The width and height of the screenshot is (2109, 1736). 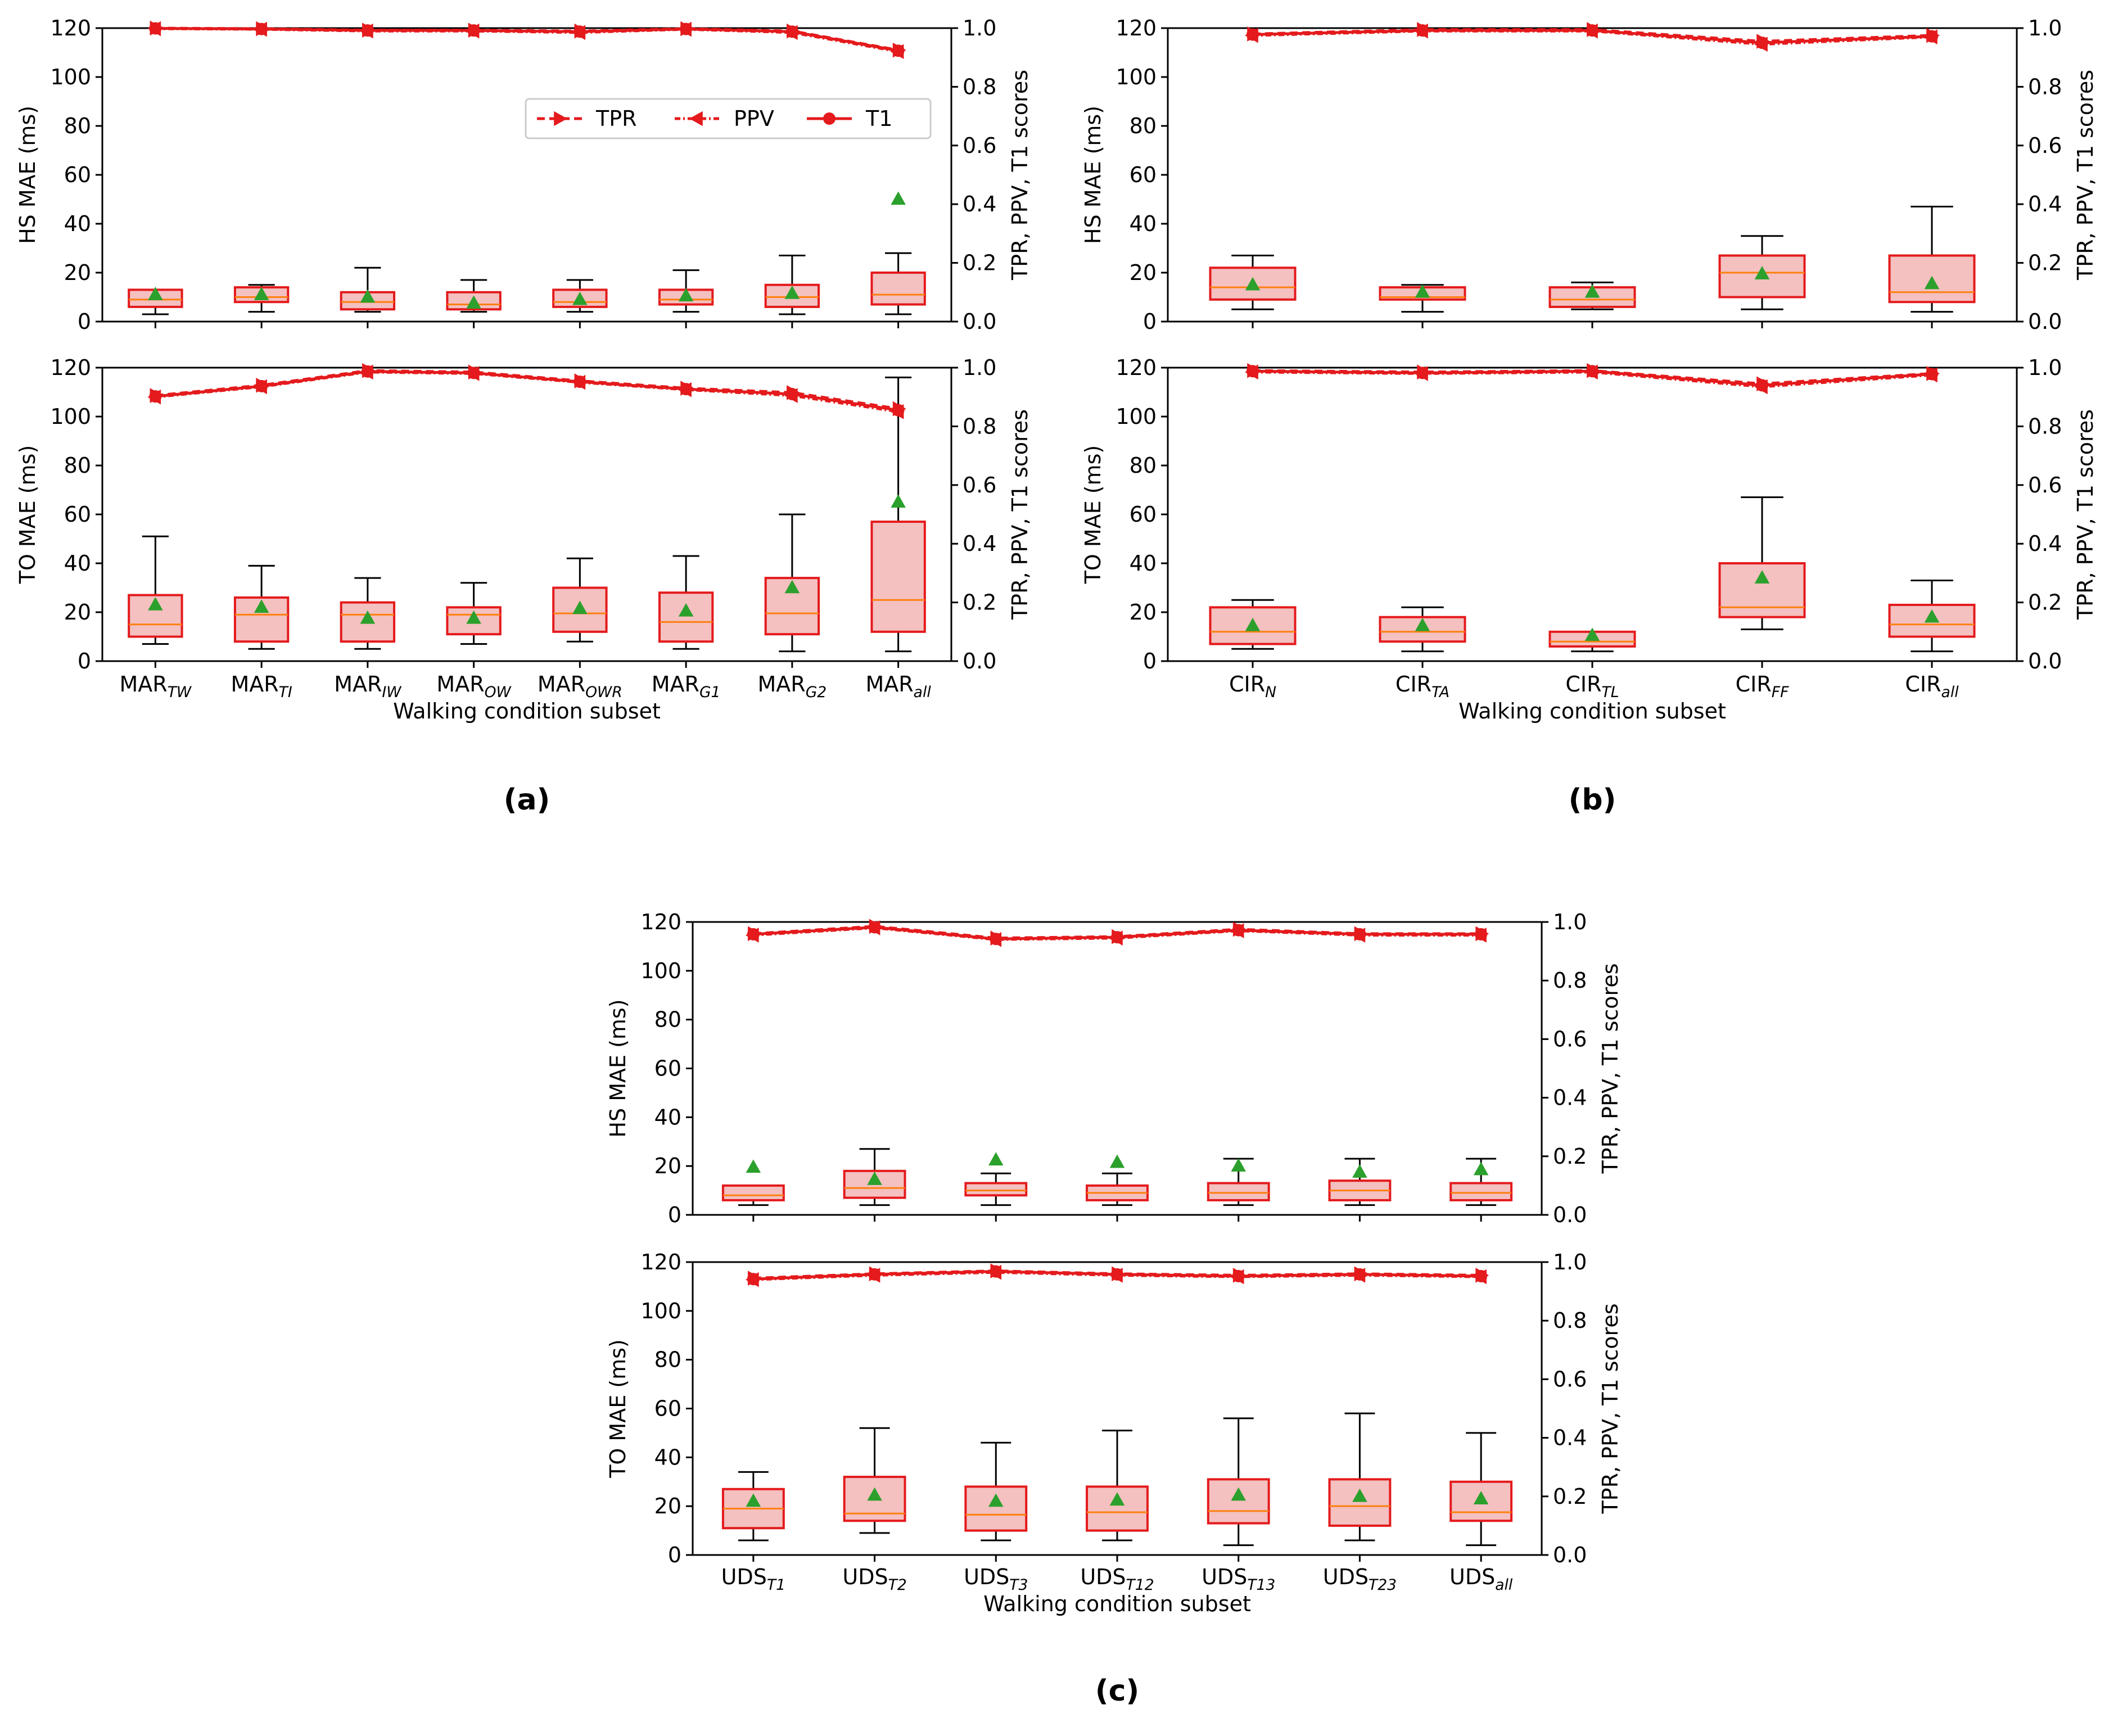 What do you see at coordinates (1117, 1068) in the screenshot?
I see `axes-frame` at bounding box center [1117, 1068].